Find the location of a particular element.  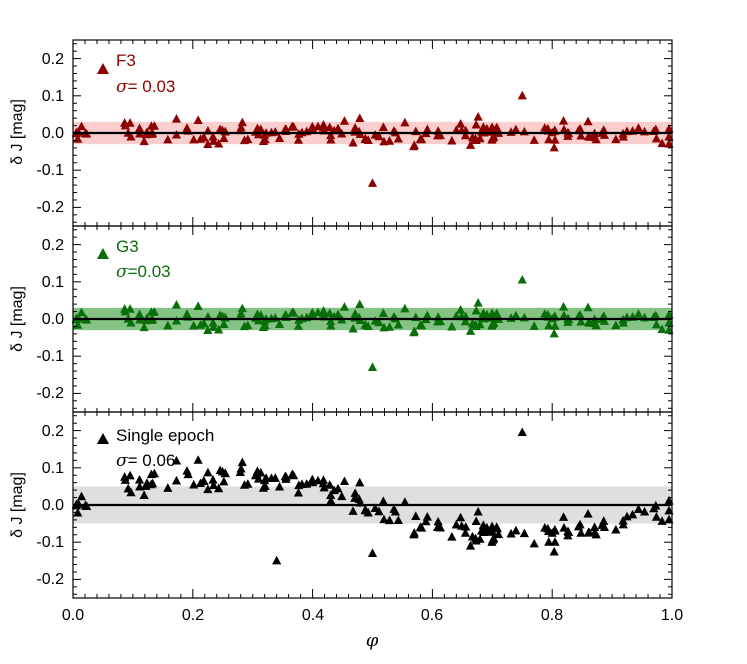

sigma-symbol: σ is located at coordinates (122, 87).